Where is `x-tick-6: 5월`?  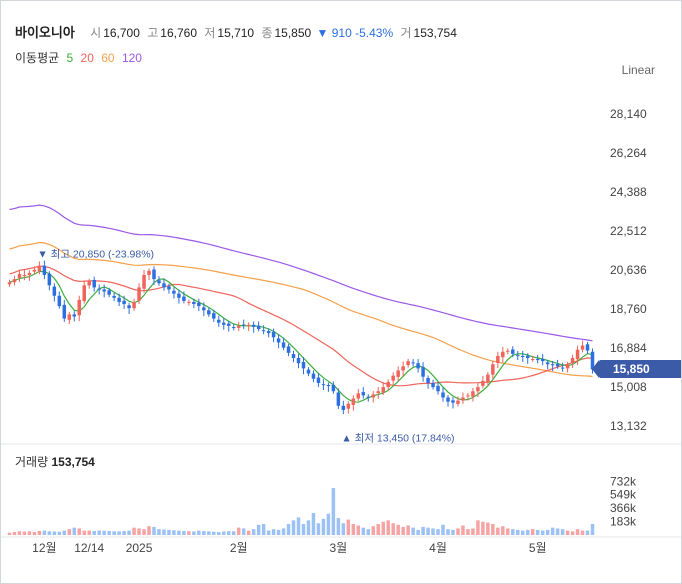
x-tick-6: 5월 is located at coordinates (538, 548).